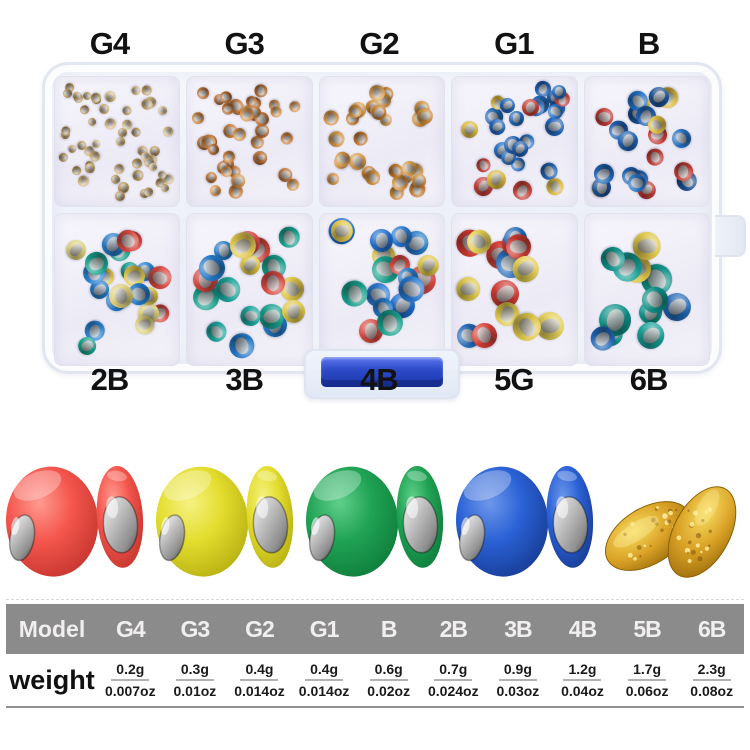 Image resolution: width=750 pixels, height=750 pixels. What do you see at coordinates (514, 141) in the screenshot?
I see `compartment-g1` at bounding box center [514, 141].